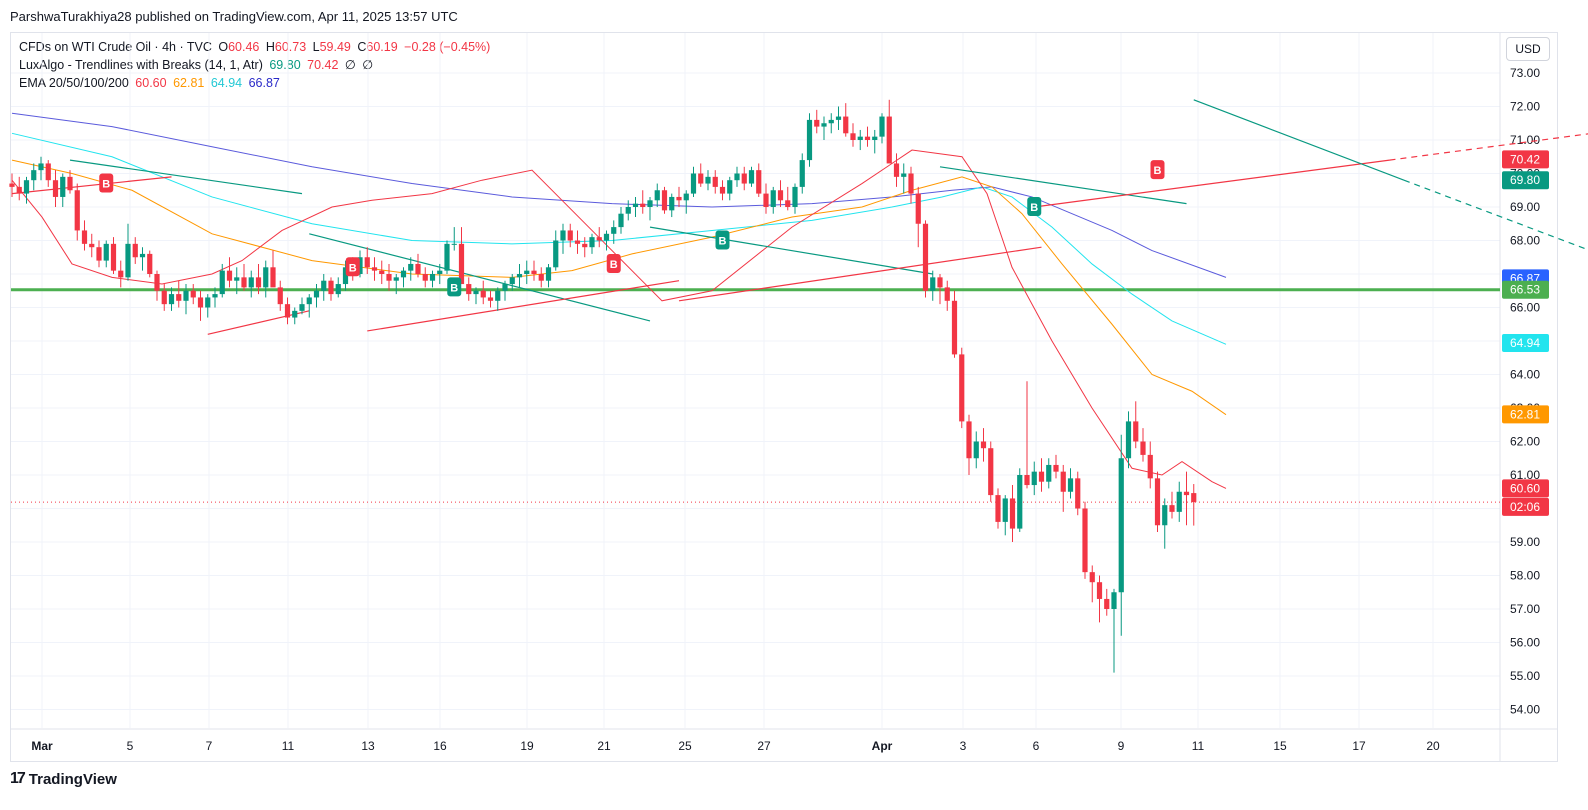  What do you see at coordinates (130, 746) in the screenshot?
I see `x-tick-label: 5` at bounding box center [130, 746].